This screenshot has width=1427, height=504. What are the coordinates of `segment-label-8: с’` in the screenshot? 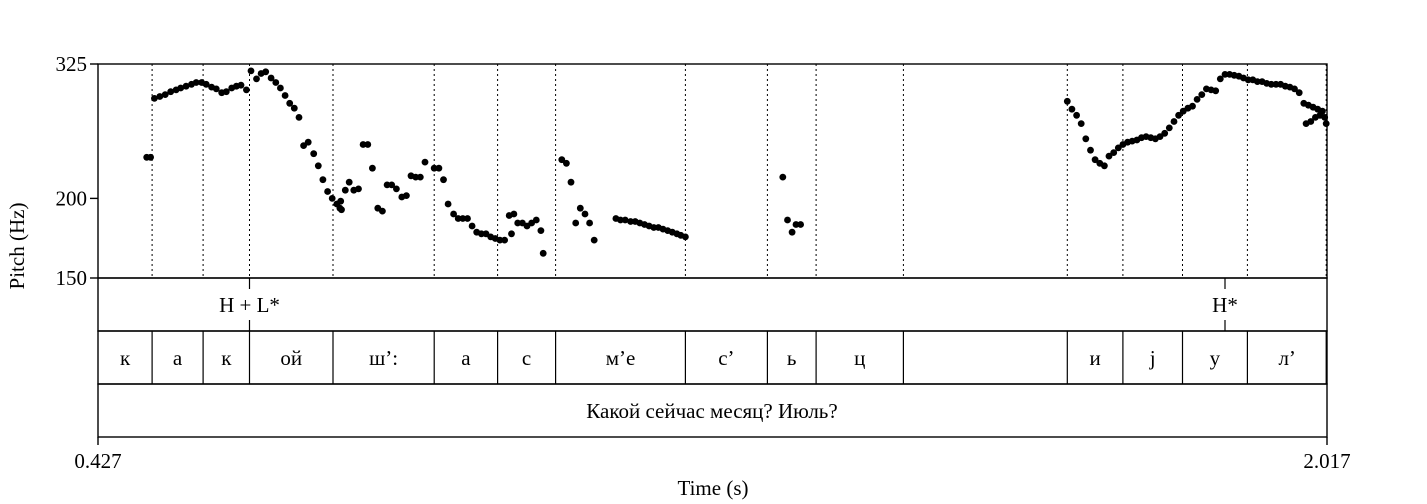 It's located at (726, 358).